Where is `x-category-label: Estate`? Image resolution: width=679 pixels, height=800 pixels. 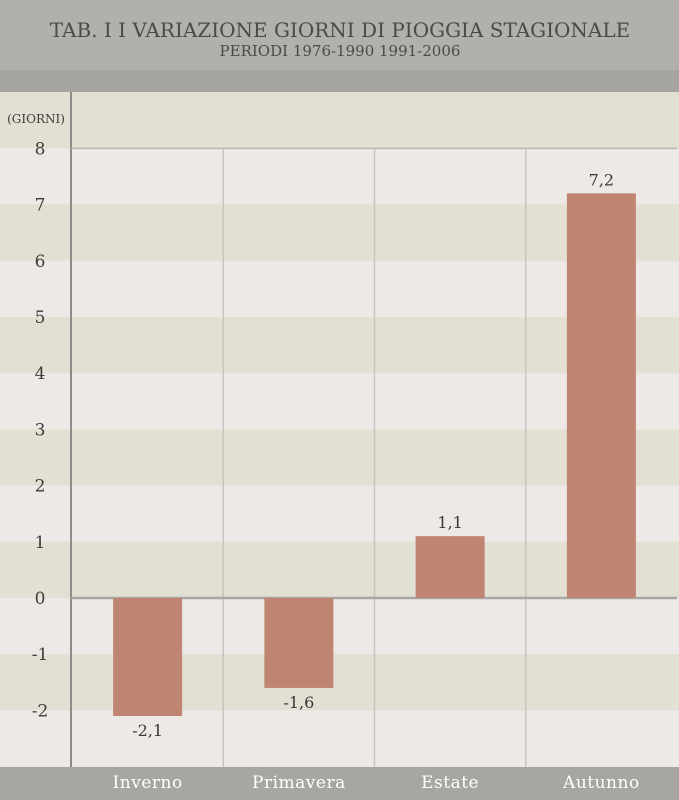 x-category-label: Estate is located at coordinates (450, 783).